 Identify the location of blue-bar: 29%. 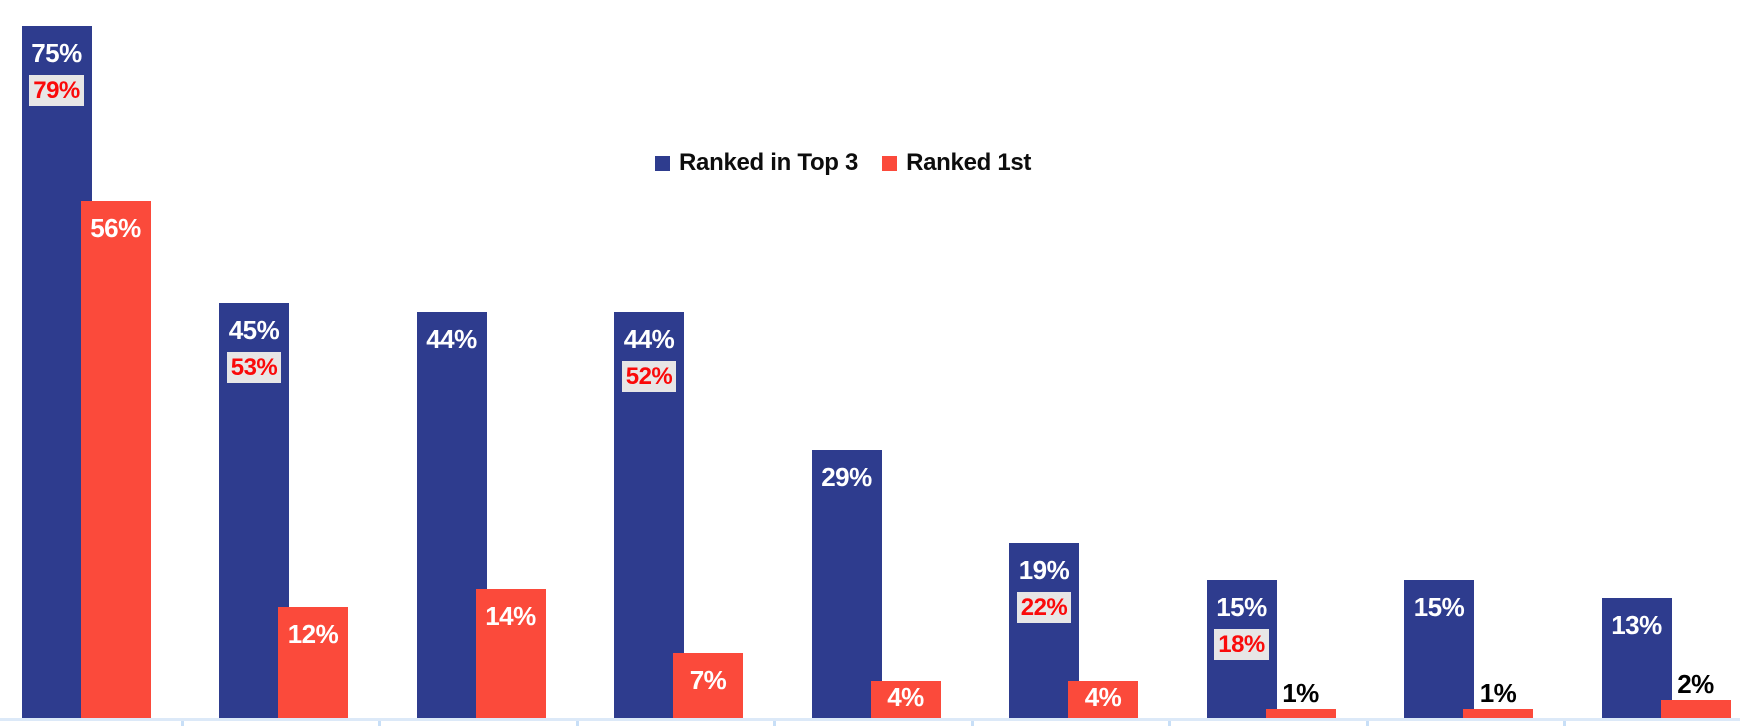
(846, 584).